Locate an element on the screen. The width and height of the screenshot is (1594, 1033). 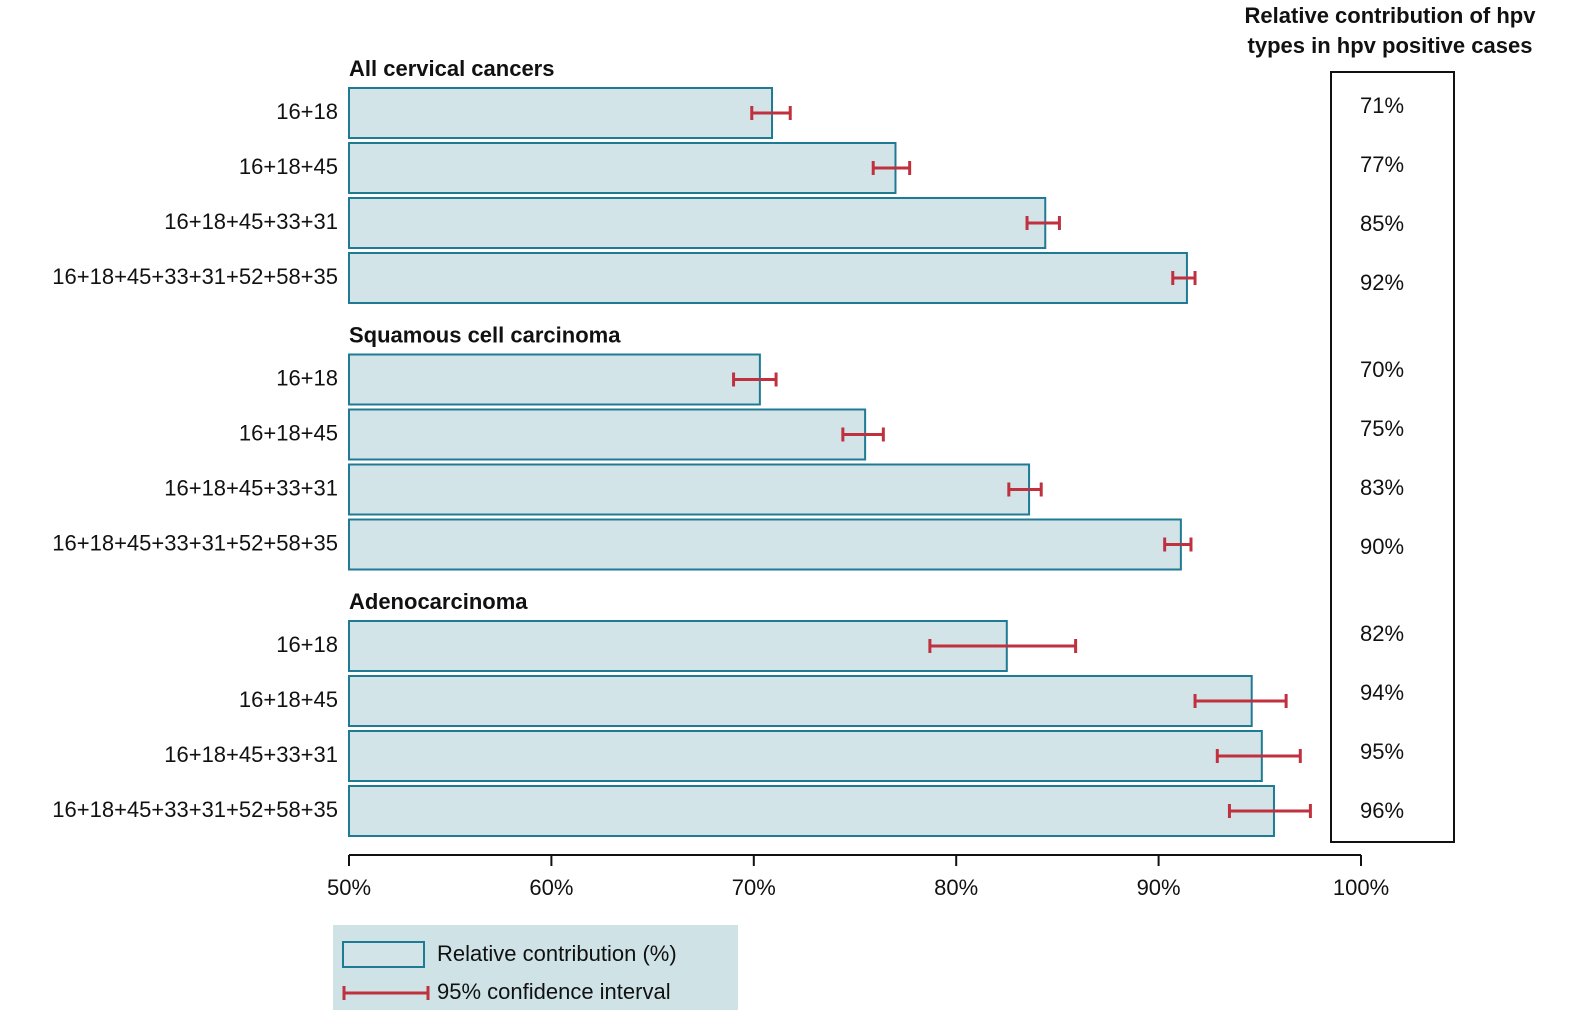
side-label: 96% is located at coordinates (1382, 810).